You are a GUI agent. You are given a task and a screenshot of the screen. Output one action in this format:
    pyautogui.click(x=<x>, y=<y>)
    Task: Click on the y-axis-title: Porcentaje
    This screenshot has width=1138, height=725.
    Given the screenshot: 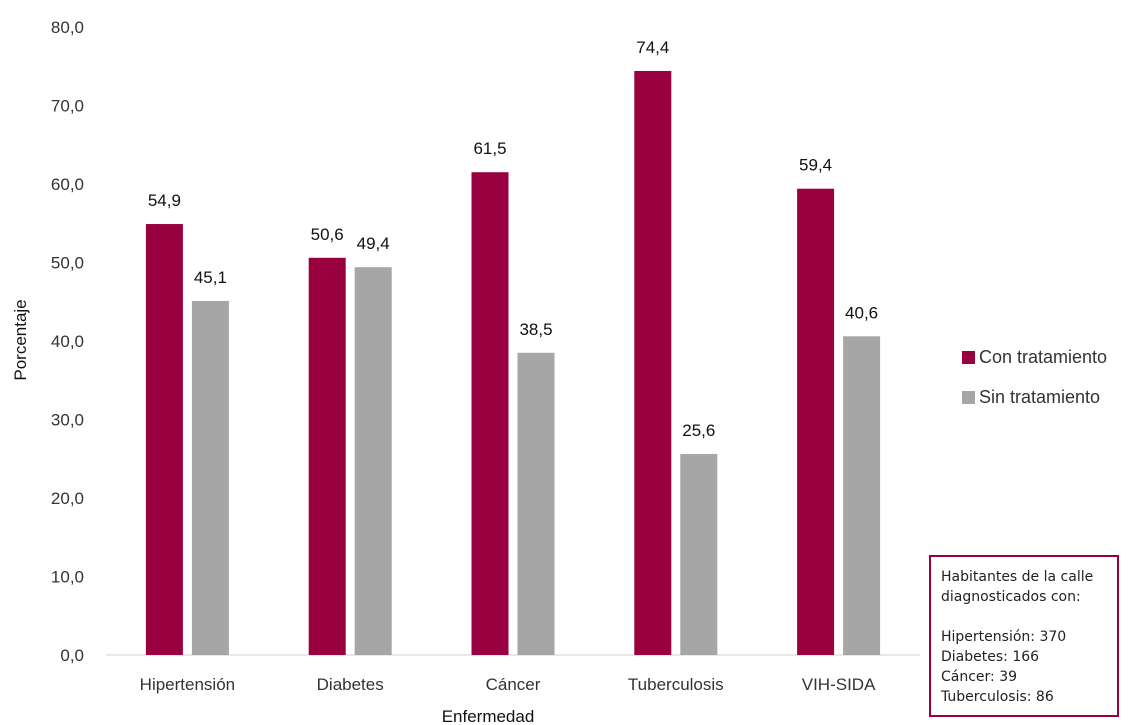 What is the action you would take?
    pyautogui.click(x=20, y=339)
    